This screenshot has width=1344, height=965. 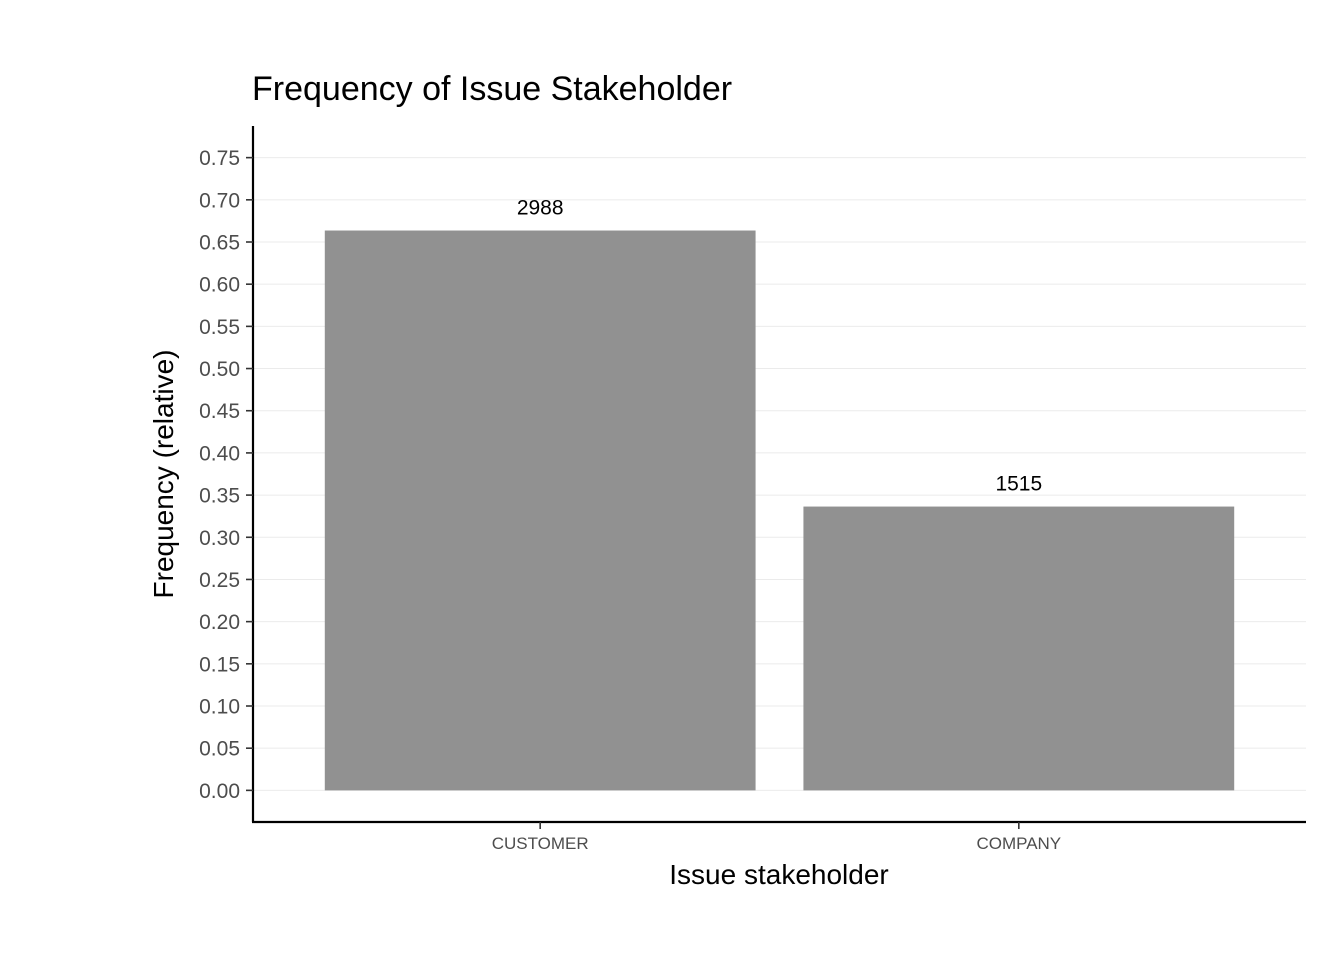 What do you see at coordinates (219, 453) in the screenshot?
I see `y-tick-label: 0.40` at bounding box center [219, 453].